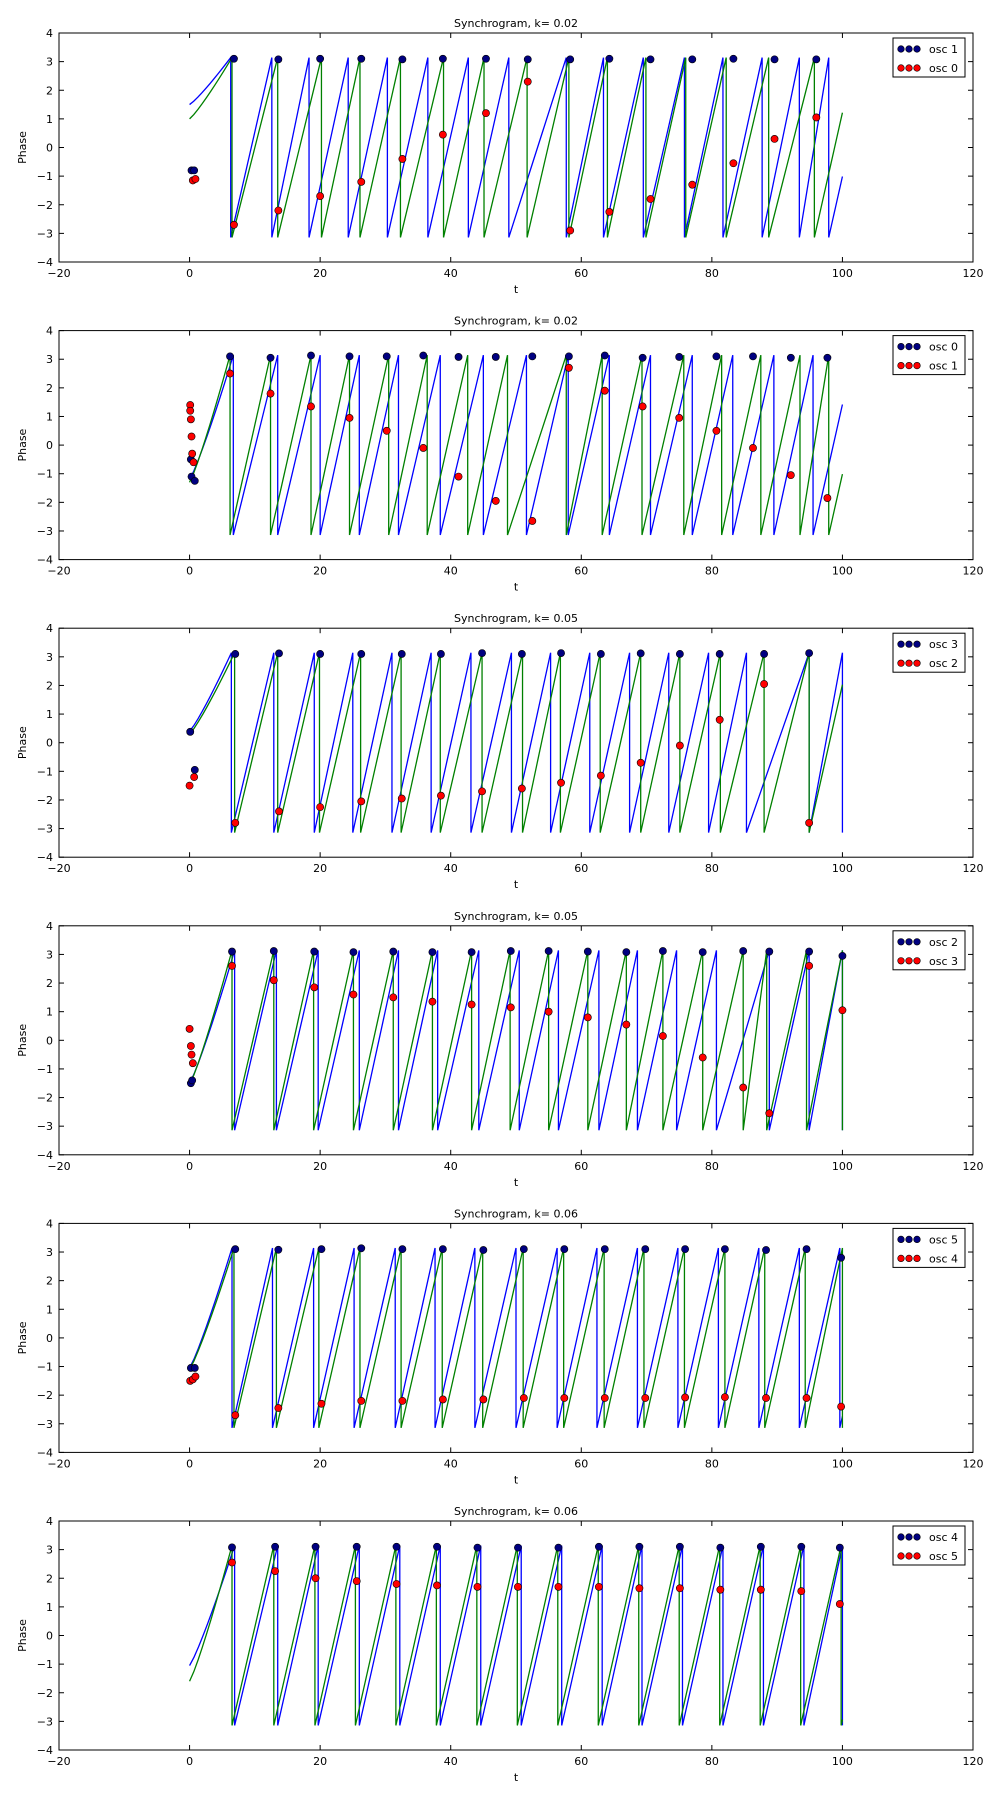  I want to click on y-tick-label: 1, so click(49, 1309).